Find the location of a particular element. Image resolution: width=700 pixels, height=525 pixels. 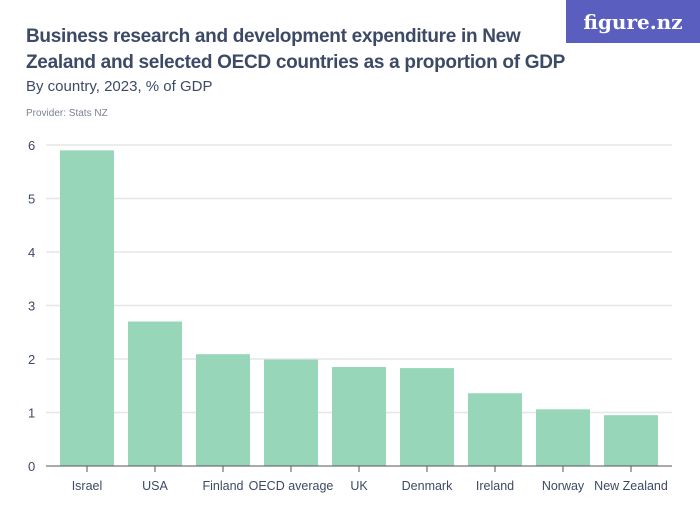

x-tick-label: UK is located at coordinates (359, 486).